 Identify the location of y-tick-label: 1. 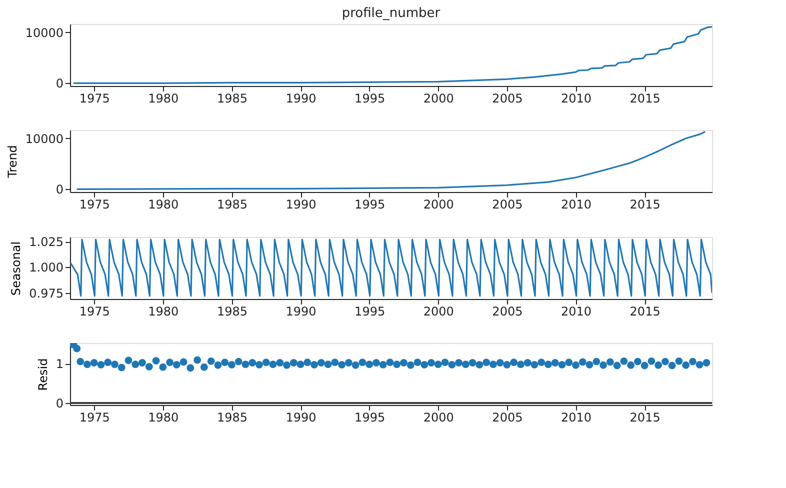
(60, 364).